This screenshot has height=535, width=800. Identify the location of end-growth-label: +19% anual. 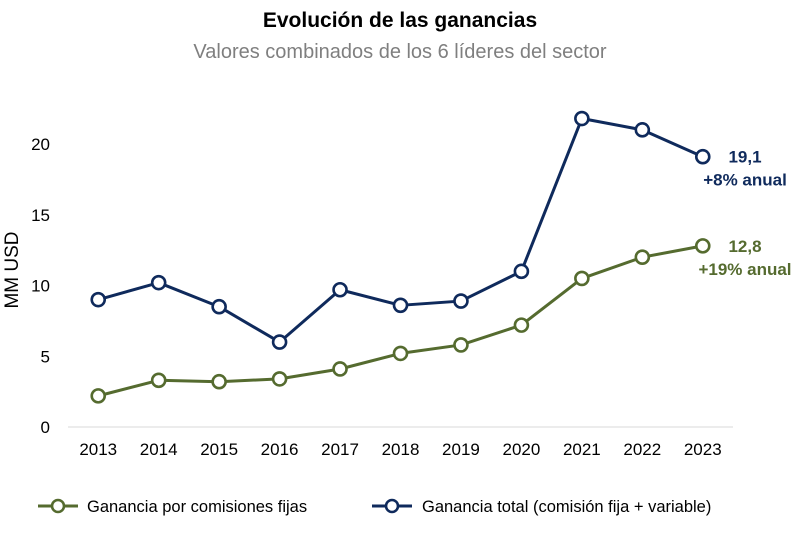
(744, 269).